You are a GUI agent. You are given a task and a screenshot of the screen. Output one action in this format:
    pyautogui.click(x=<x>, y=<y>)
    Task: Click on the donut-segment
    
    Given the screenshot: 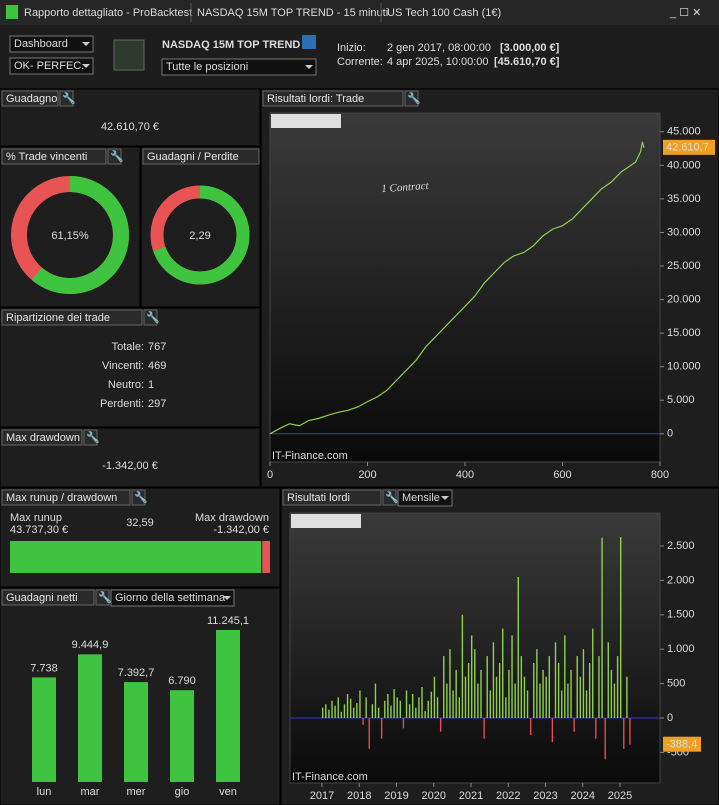 What is the action you would take?
    pyautogui.click(x=200, y=235)
    